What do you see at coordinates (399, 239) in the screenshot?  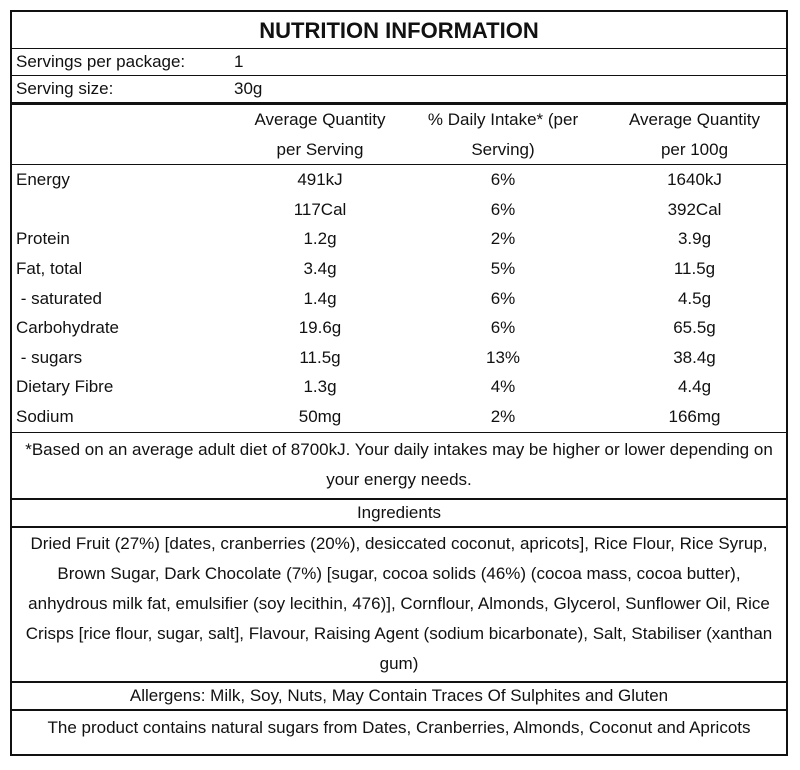 I see `nutrient-row: Protein 1.2g 2% 3.9g` at bounding box center [399, 239].